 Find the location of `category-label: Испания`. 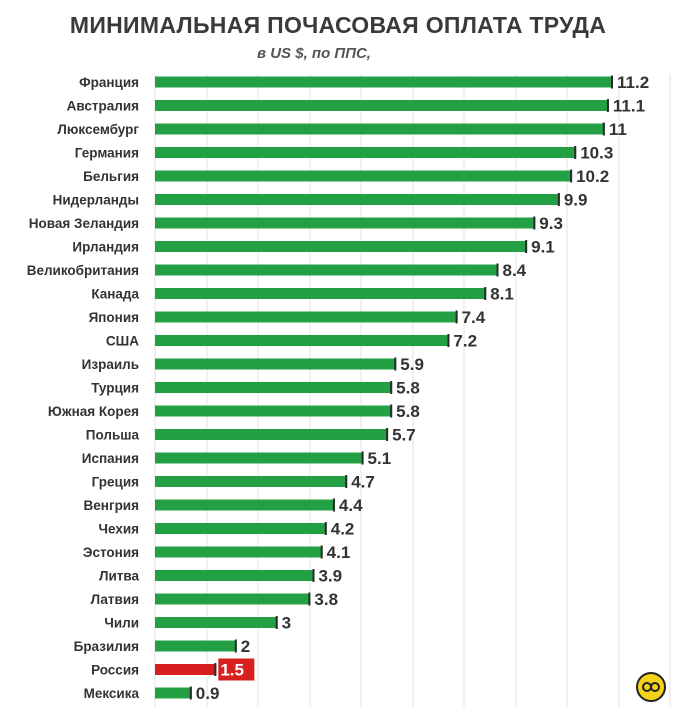

category-label: Испания is located at coordinates (110, 458).